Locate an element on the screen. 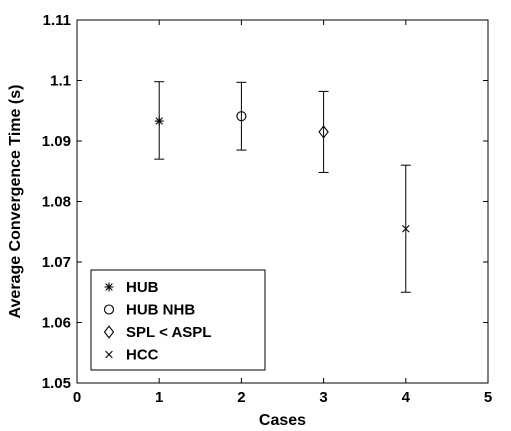 The height and width of the screenshot is (431, 511). series-asterisk is located at coordinates (159, 120).